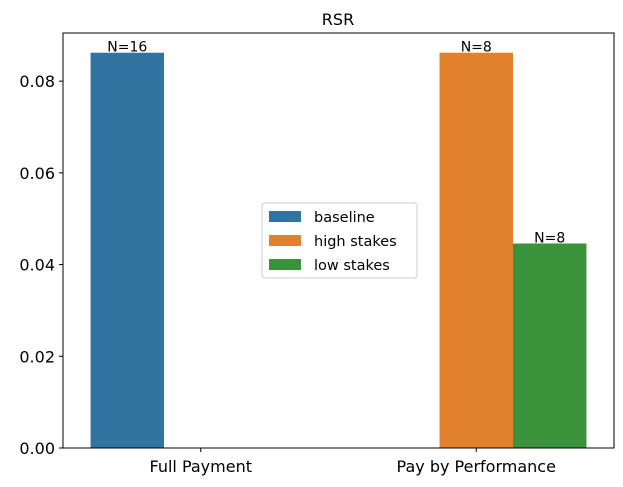  What do you see at coordinates (352, 266) in the screenshot?
I see `legend-label: low stakes` at bounding box center [352, 266].